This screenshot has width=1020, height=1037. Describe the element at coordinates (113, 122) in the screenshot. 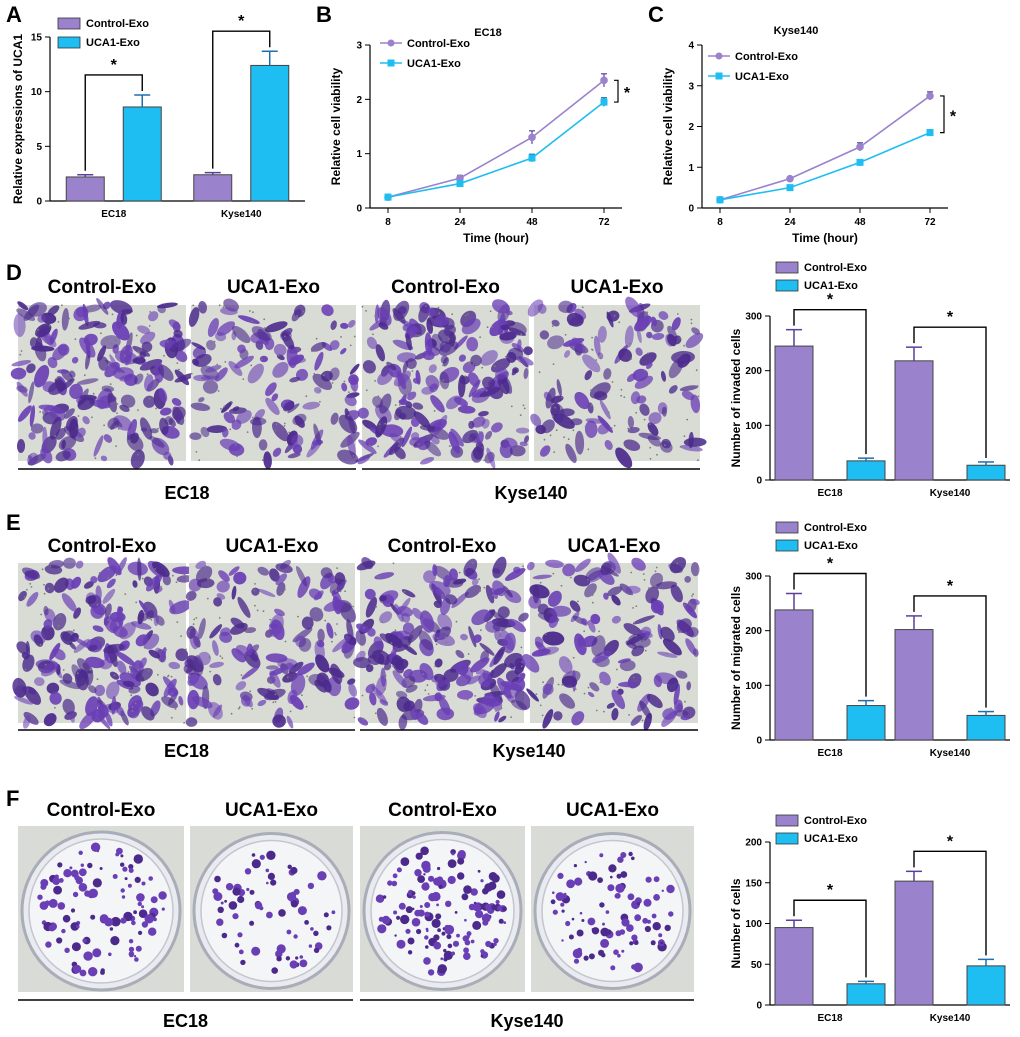

I see `significance-bracket` at that location.